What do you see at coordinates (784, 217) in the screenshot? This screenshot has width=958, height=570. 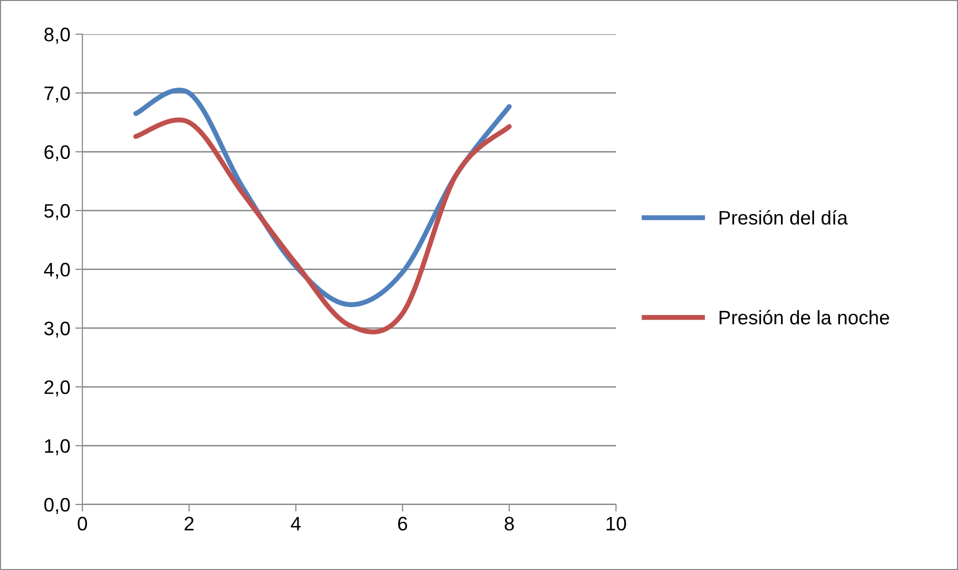 I see `legend-label: Presión del día` at bounding box center [784, 217].